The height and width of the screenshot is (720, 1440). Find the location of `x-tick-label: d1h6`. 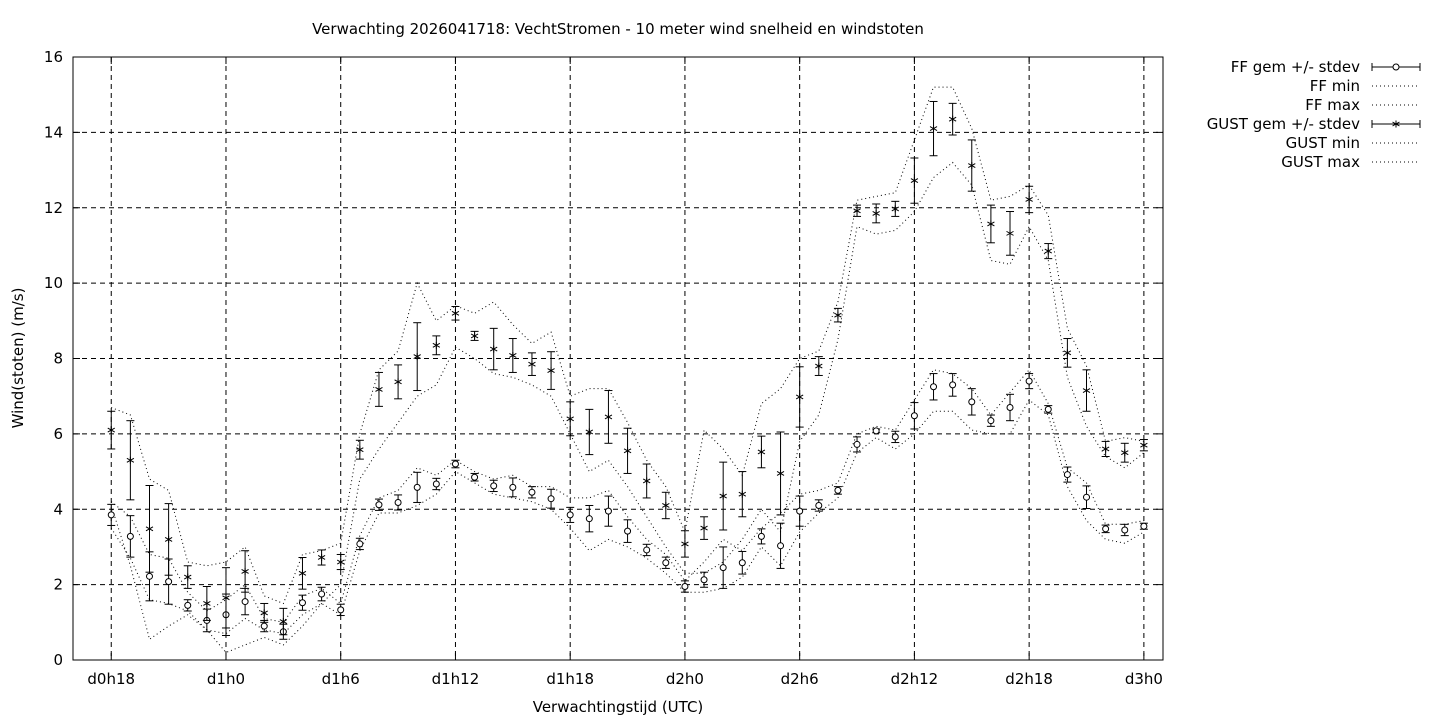

x-tick-label: d1h6 is located at coordinates (341, 679).